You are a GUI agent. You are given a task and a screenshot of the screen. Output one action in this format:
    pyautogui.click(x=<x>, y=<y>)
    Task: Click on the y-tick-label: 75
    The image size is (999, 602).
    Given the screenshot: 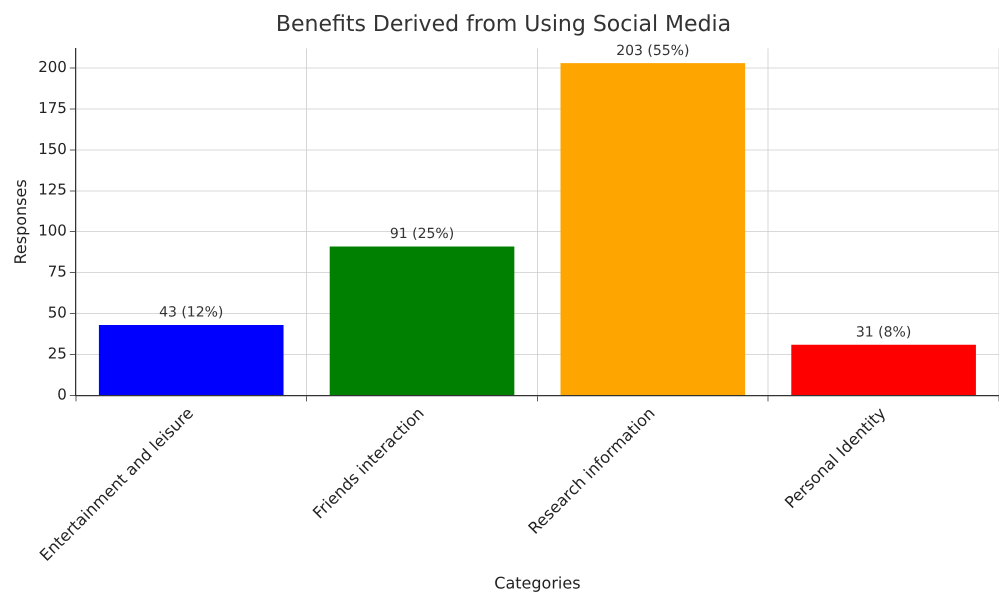 What is the action you would take?
    pyautogui.click(x=57, y=271)
    